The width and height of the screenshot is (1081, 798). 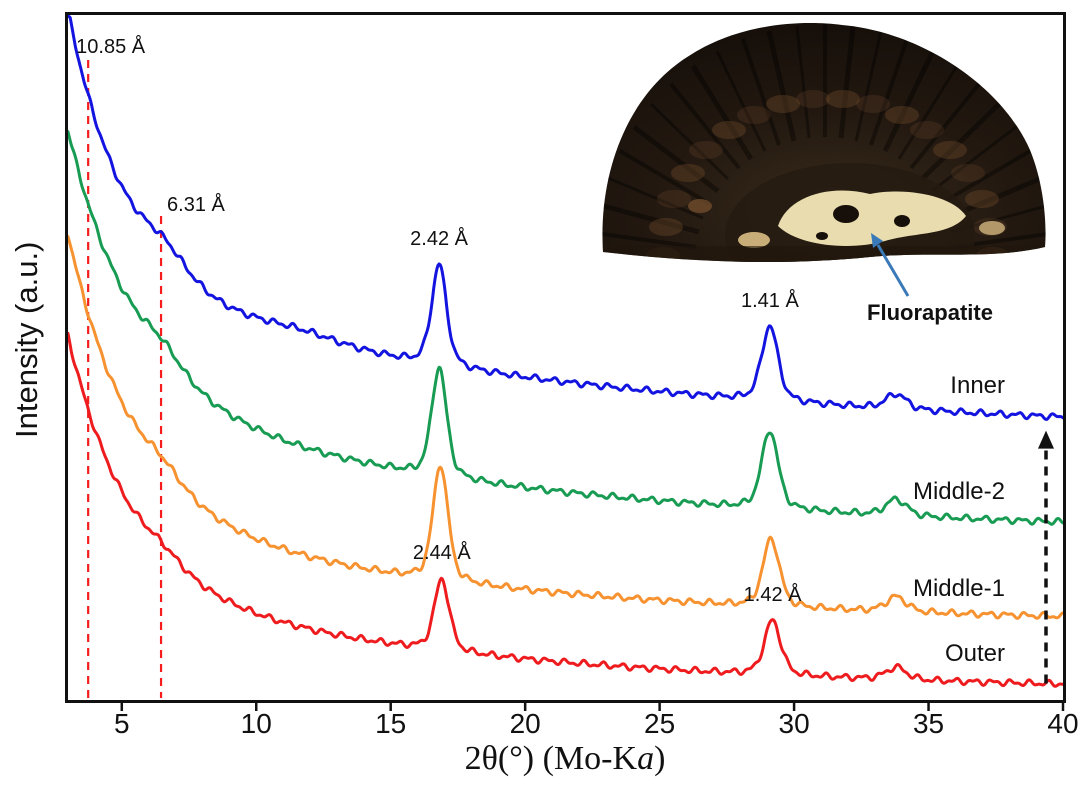 What do you see at coordinates (196, 205) in the screenshot?
I see `ref-label-6.31Å: 6.31 Å` at bounding box center [196, 205].